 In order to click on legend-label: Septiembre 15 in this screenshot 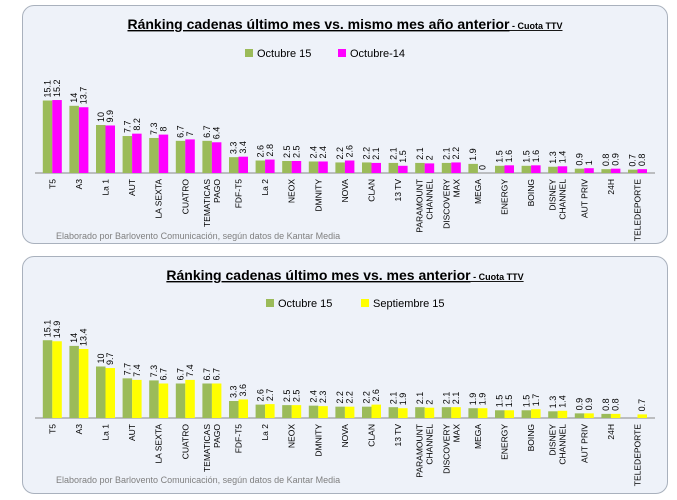, I will do `click(409, 304)`.